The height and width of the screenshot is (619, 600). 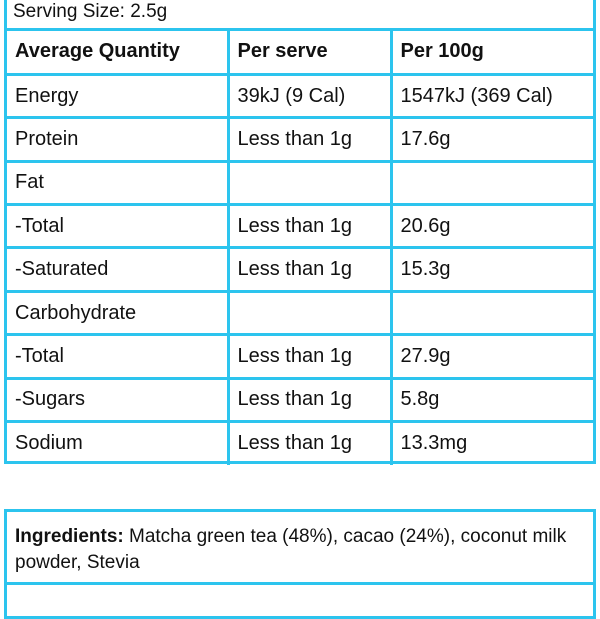 What do you see at coordinates (491, 227) in the screenshot?
I see `per-100g-value: 20.6g` at bounding box center [491, 227].